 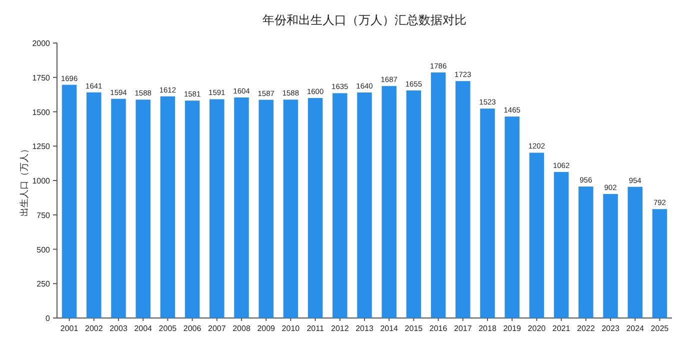 What do you see at coordinates (414, 328) in the screenshot?
I see `x-tick-label: 2015` at bounding box center [414, 328].